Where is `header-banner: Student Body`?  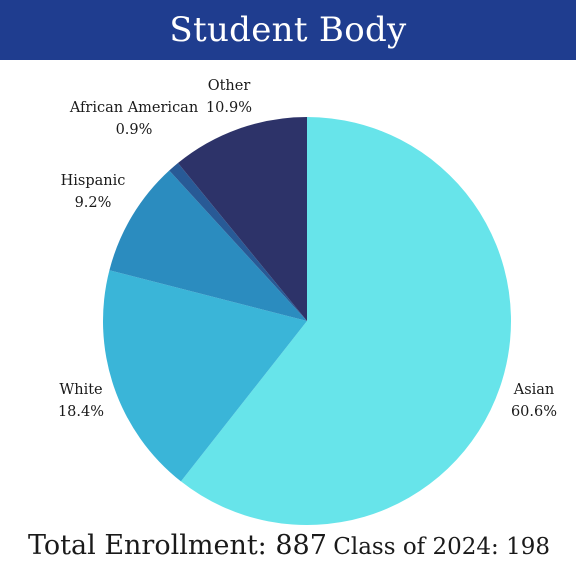 header-banner: Student Body is located at coordinates (288, 30).